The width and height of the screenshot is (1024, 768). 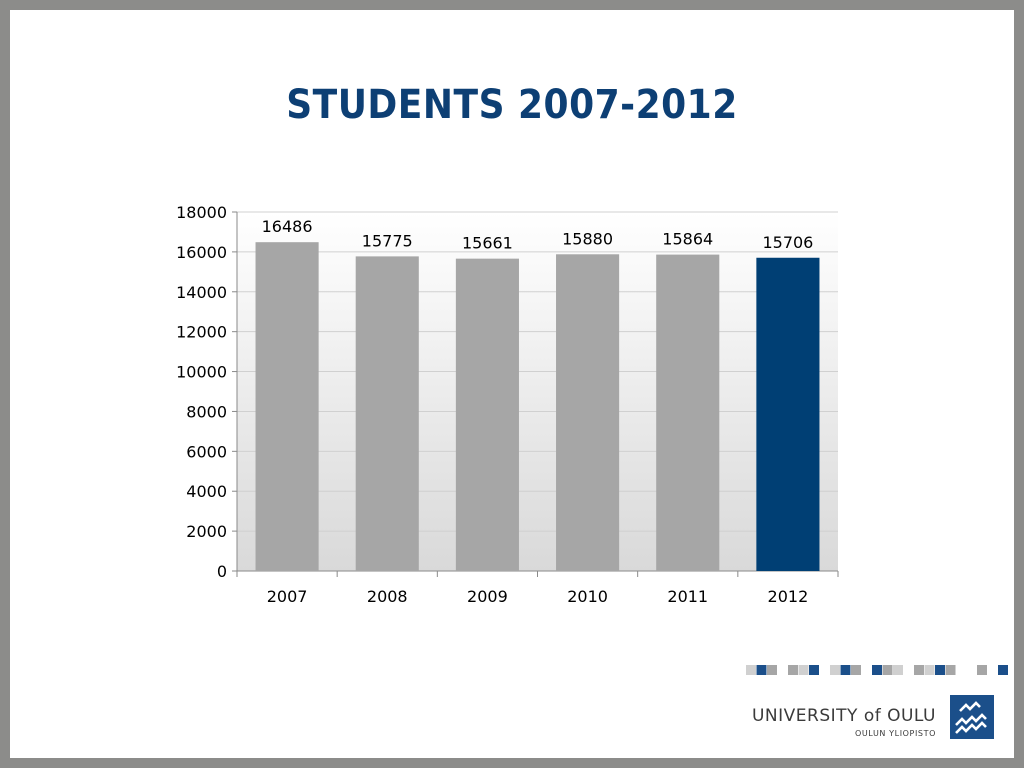 What do you see at coordinates (387, 240) in the screenshot?
I see `data-label-2008: 15775` at bounding box center [387, 240].